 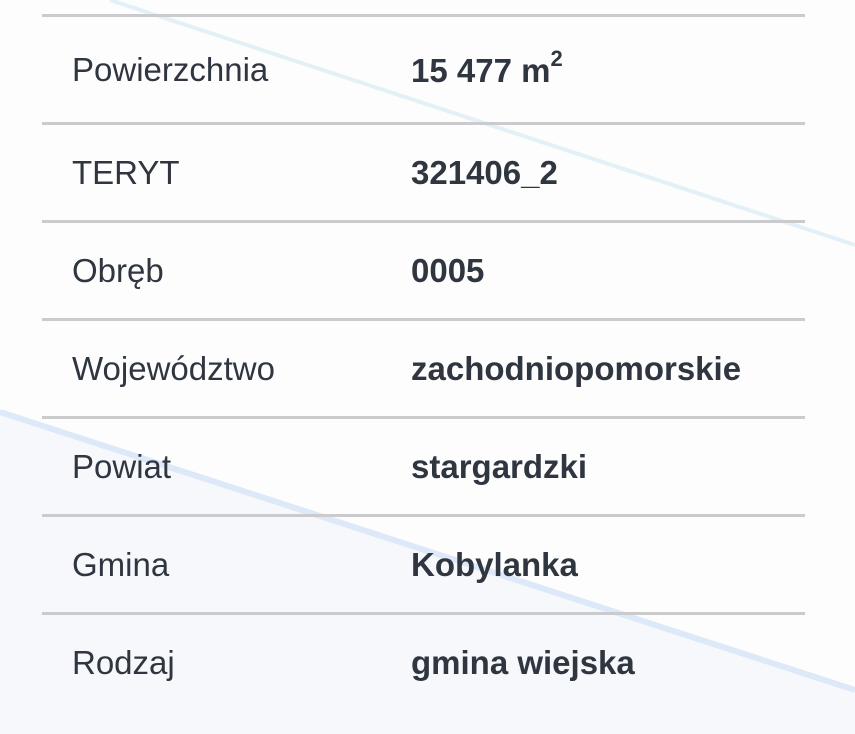 What do you see at coordinates (576, 368) in the screenshot?
I see `row-value: zachodniopomorskie` at bounding box center [576, 368].